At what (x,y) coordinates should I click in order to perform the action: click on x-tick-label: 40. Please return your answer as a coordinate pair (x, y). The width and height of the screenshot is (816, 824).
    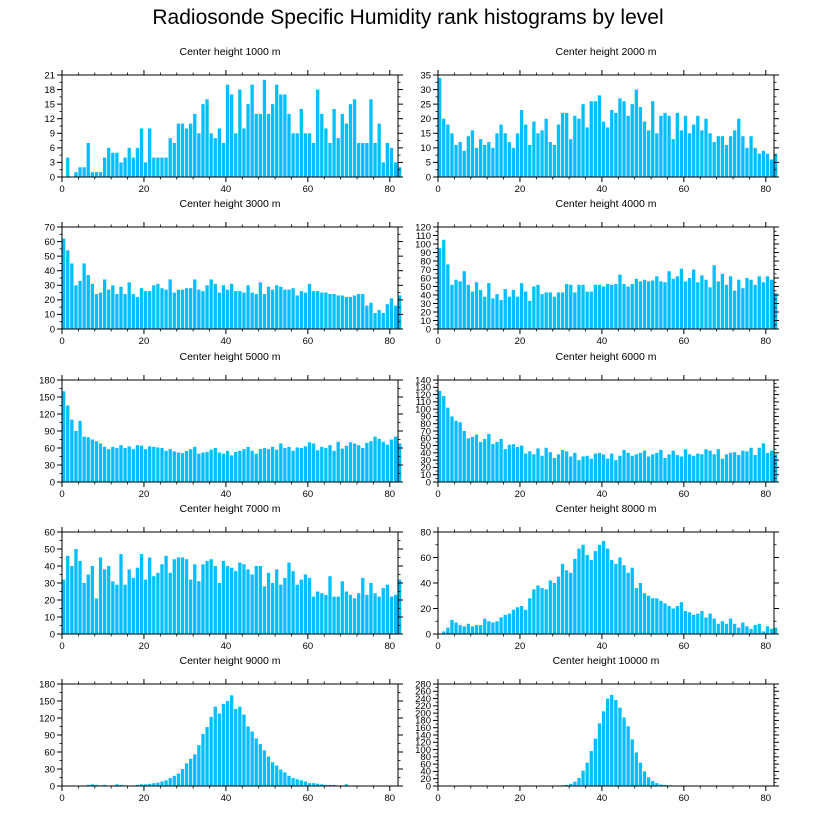
    Looking at the image, I should click on (226, 646).